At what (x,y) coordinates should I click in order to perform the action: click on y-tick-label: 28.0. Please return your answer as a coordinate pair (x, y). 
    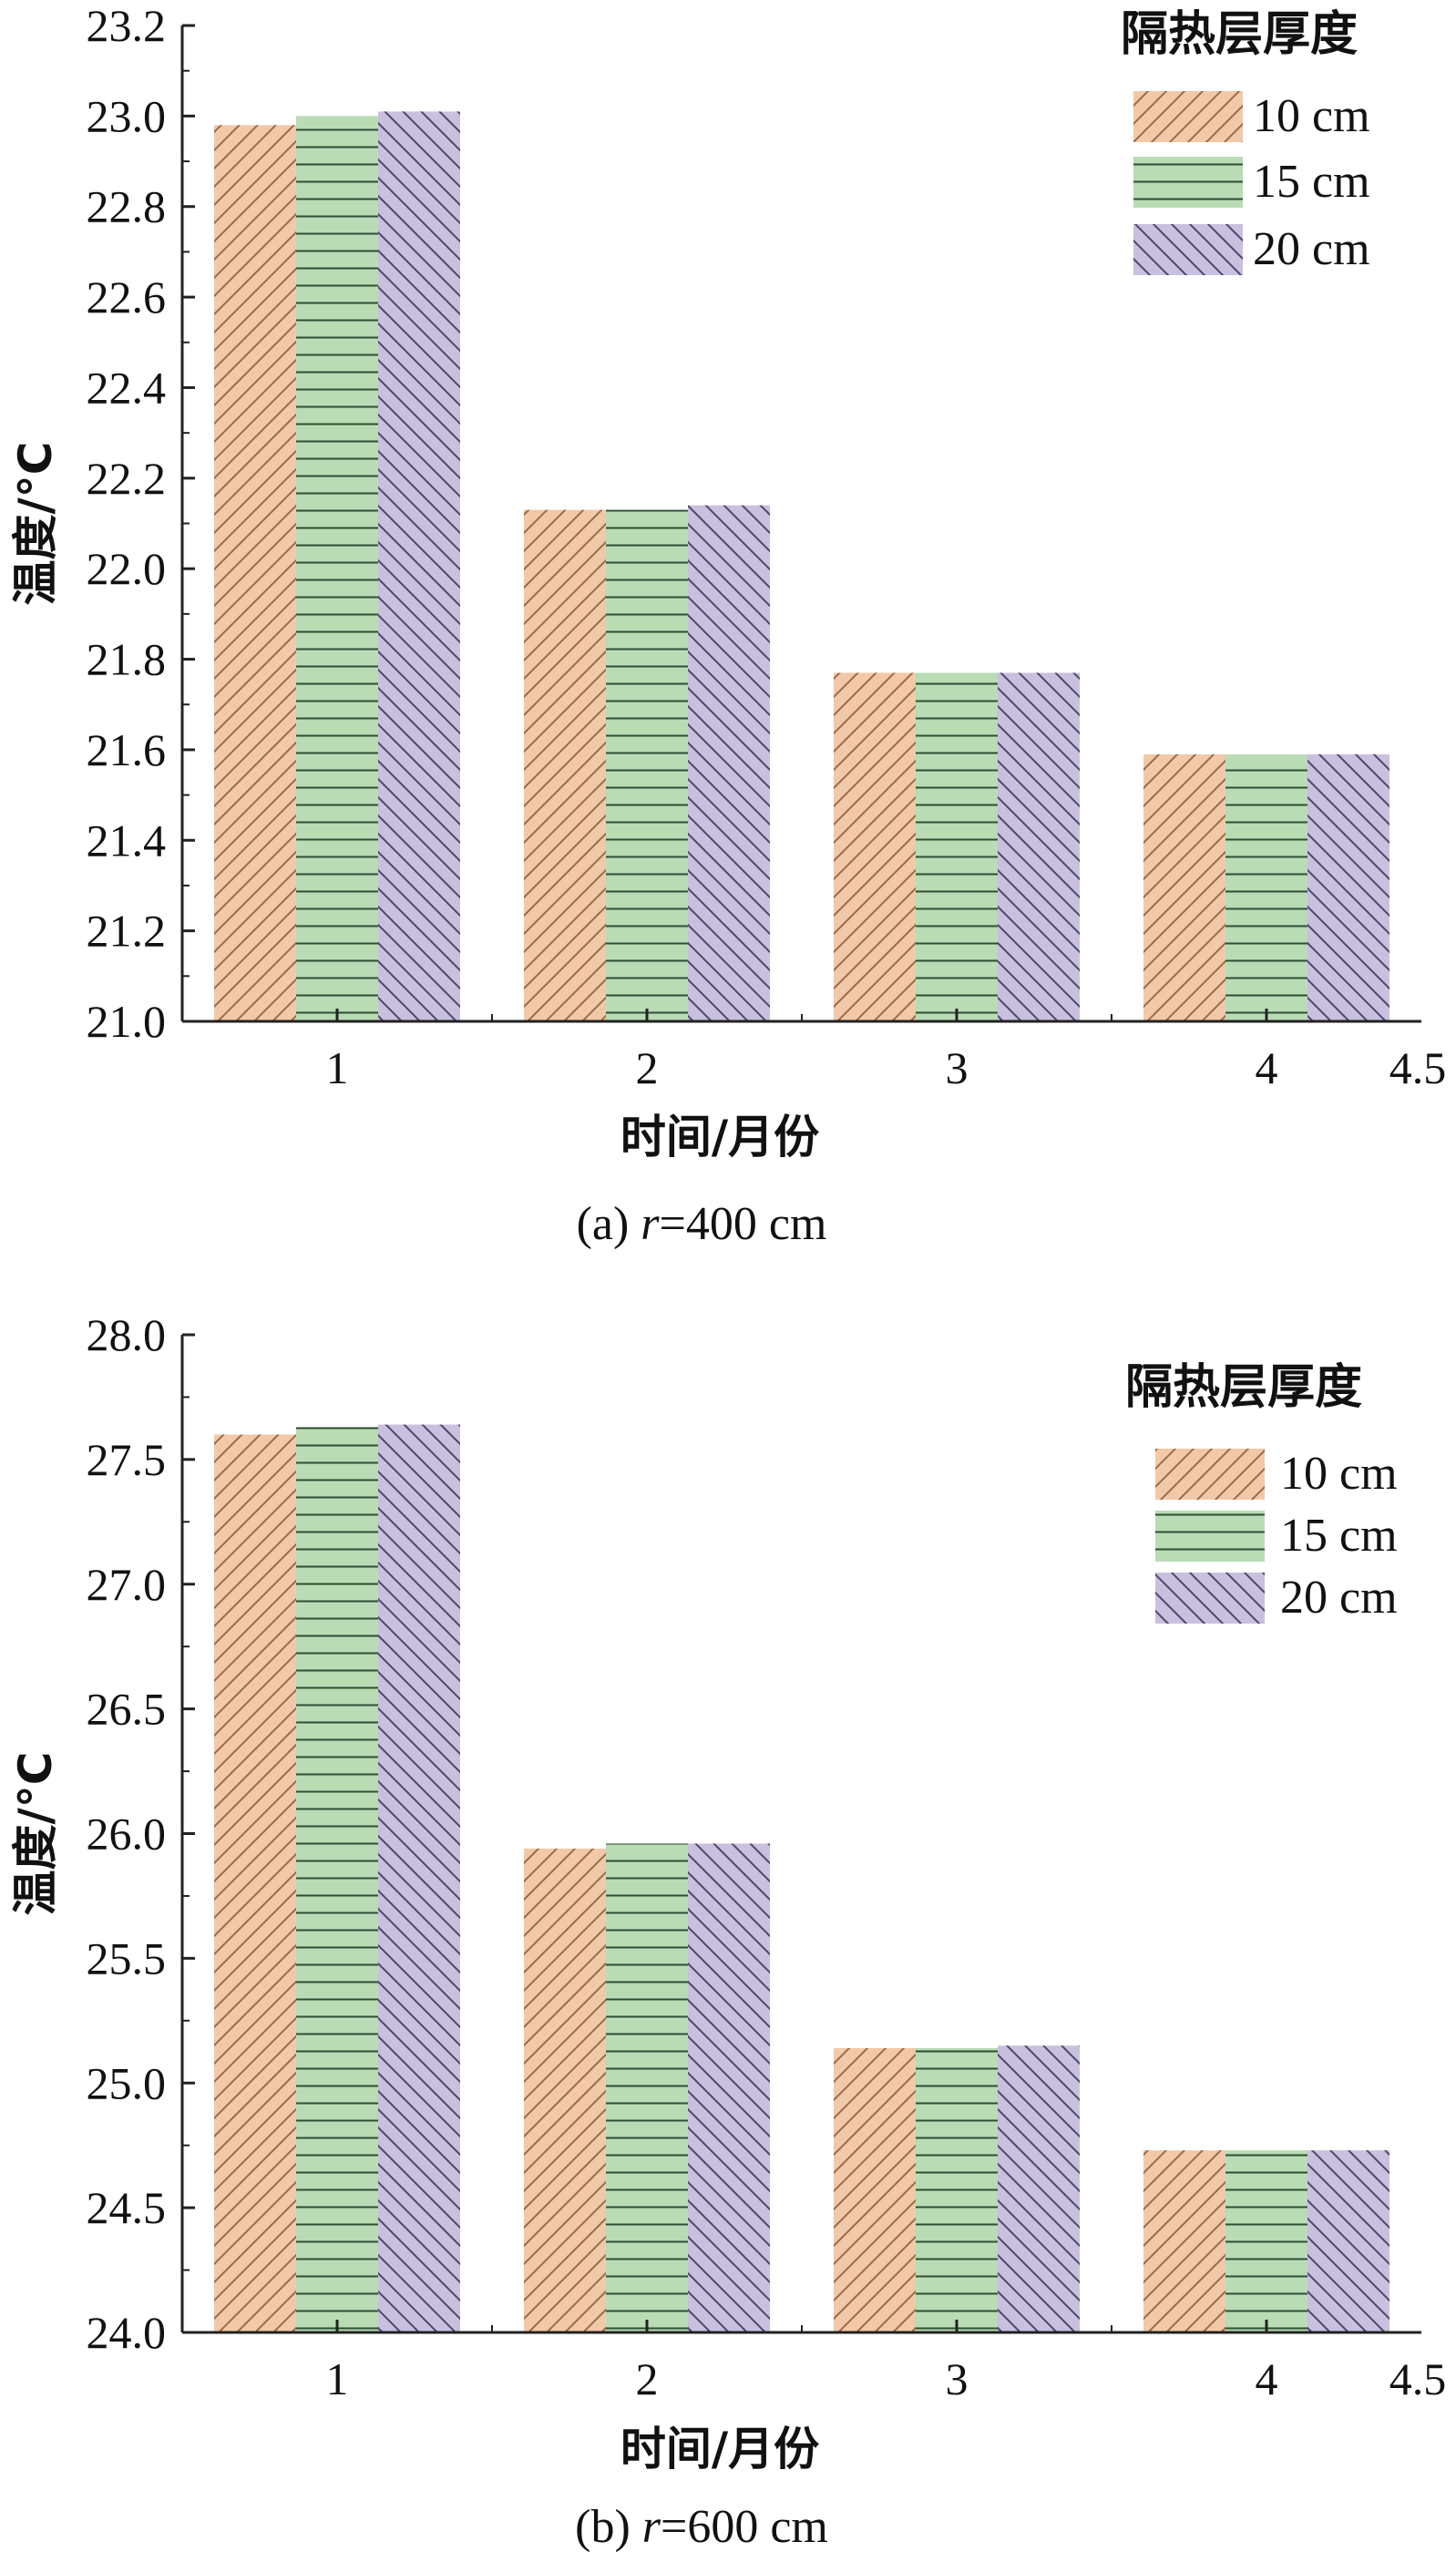
    Looking at the image, I should click on (127, 1334).